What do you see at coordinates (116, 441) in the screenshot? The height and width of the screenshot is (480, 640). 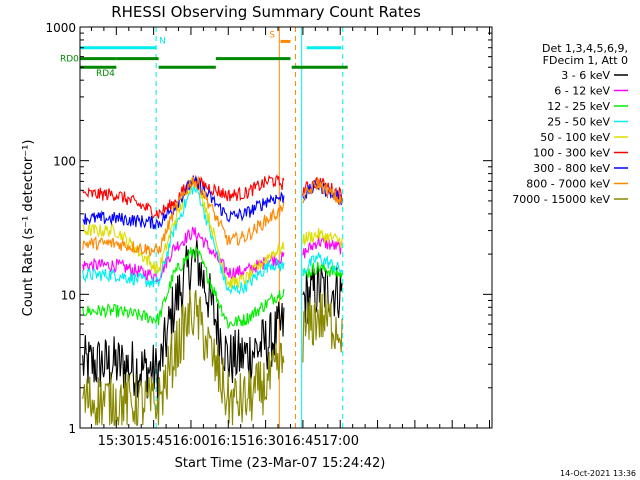 I see `x-tick-label: 15:30` at bounding box center [116, 441].